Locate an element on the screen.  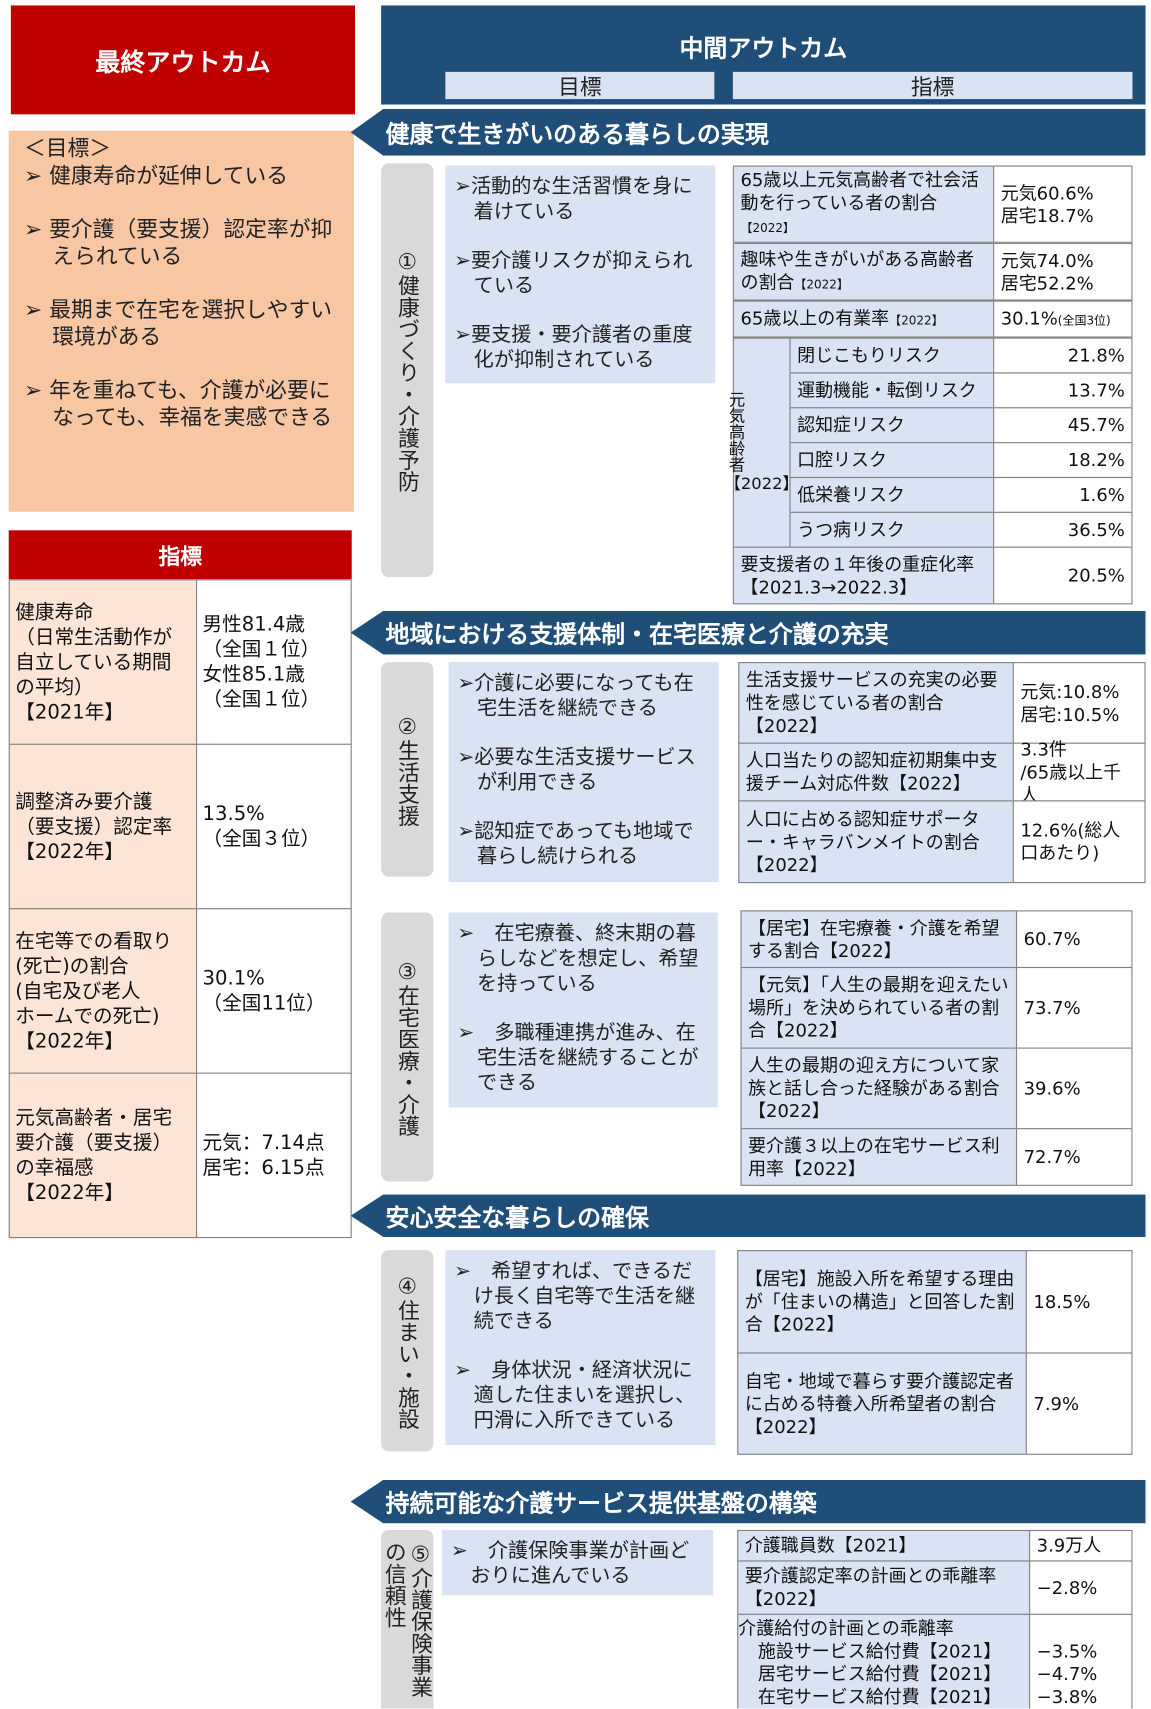
cell-text: −3.5% −4.7% −3.8% is located at coordinates (1067, 1674).